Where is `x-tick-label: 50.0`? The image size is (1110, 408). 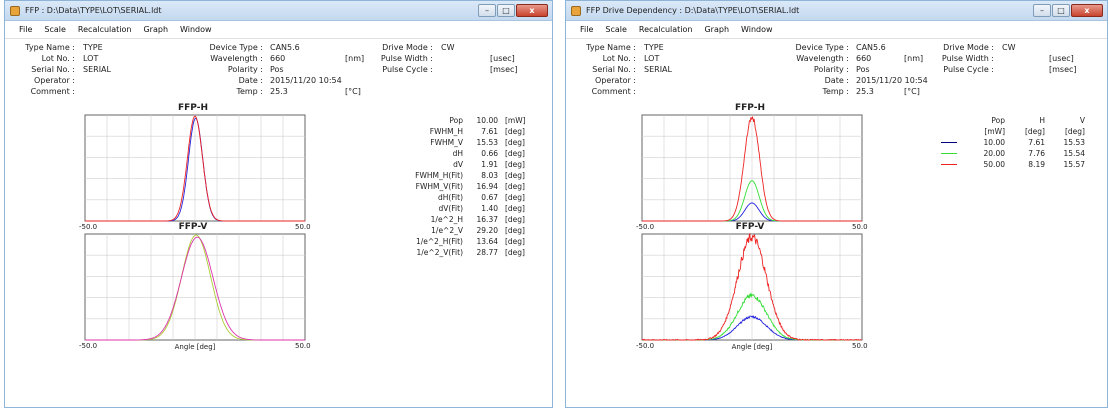
x-tick-label: 50.0 is located at coordinates (860, 227).